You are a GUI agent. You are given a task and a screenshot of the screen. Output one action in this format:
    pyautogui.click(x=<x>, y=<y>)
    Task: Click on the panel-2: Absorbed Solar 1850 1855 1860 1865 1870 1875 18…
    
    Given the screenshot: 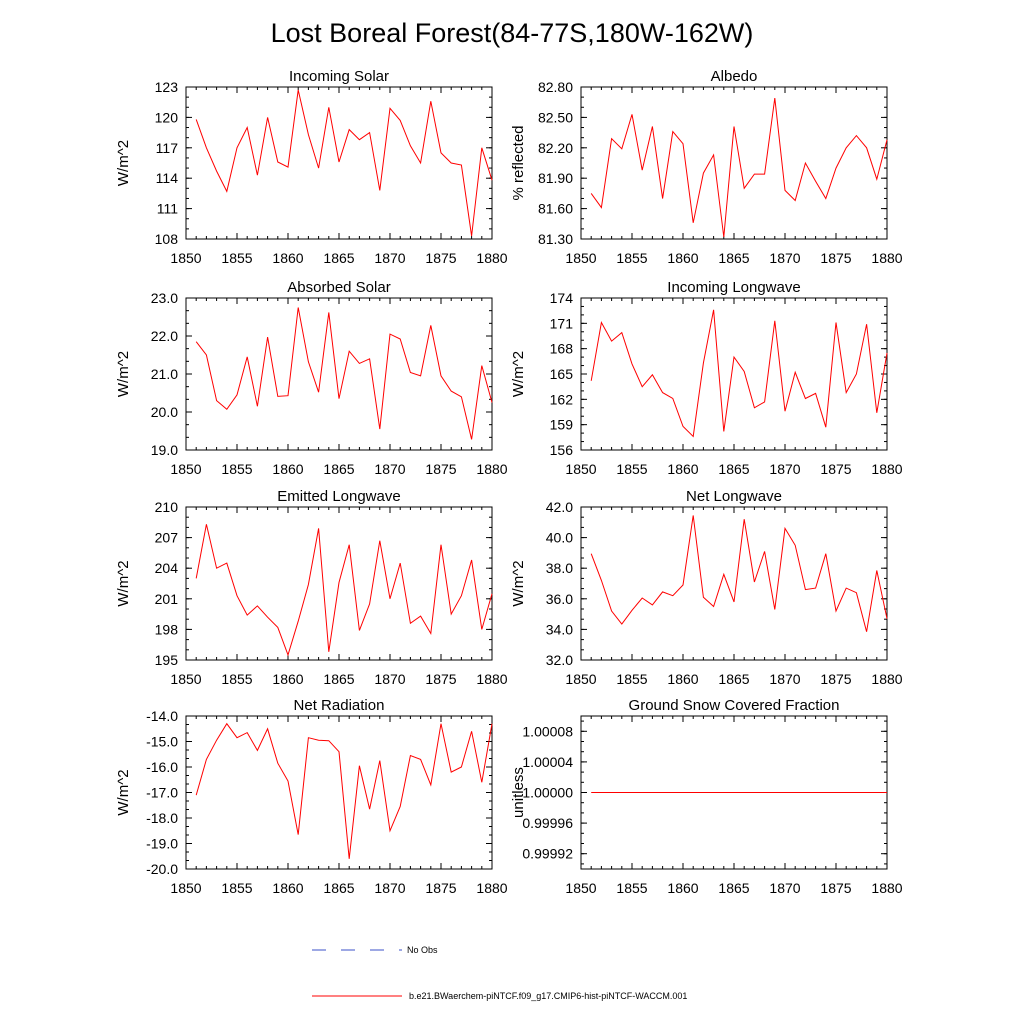 What is the action you would take?
    pyautogui.click(x=311, y=378)
    